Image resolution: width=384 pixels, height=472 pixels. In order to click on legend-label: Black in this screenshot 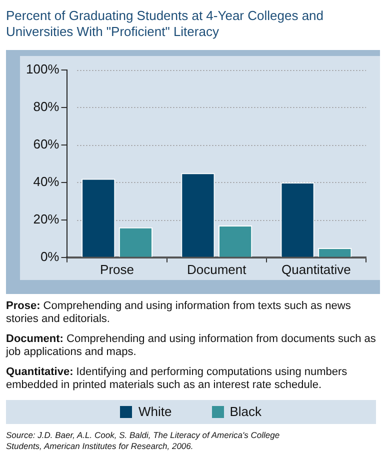, I will do `click(245, 412)`.